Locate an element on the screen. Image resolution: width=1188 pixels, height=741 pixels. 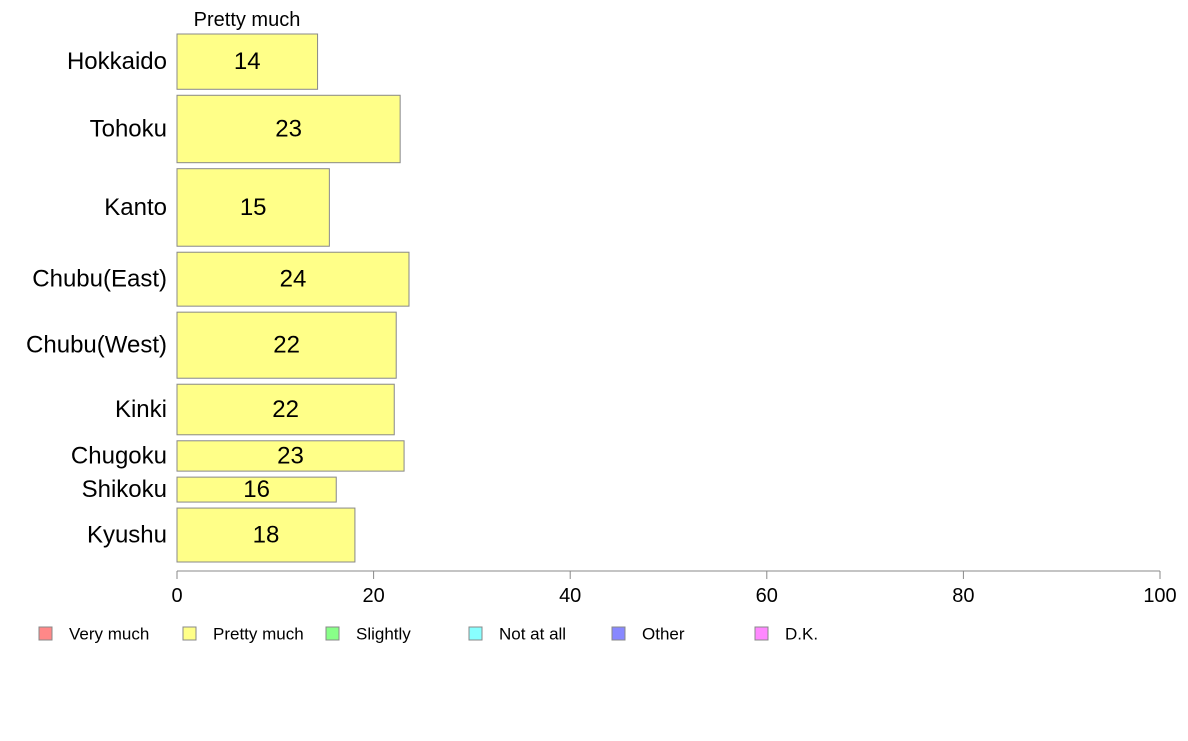
category-label: Kyushu is located at coordinates (127, 535).